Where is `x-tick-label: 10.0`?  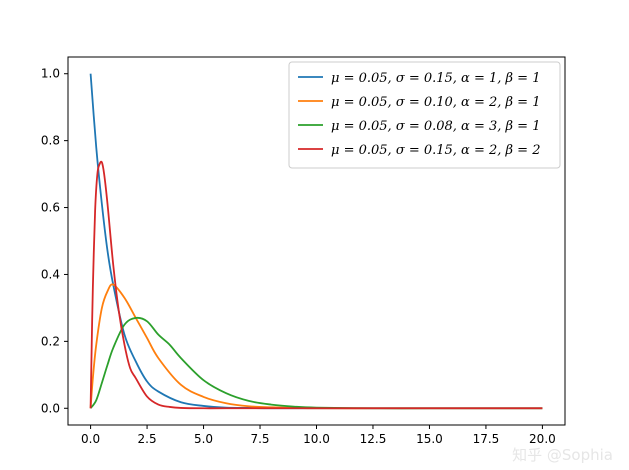
x-tick-label: 10.0 is located at coordinates (316, 439).